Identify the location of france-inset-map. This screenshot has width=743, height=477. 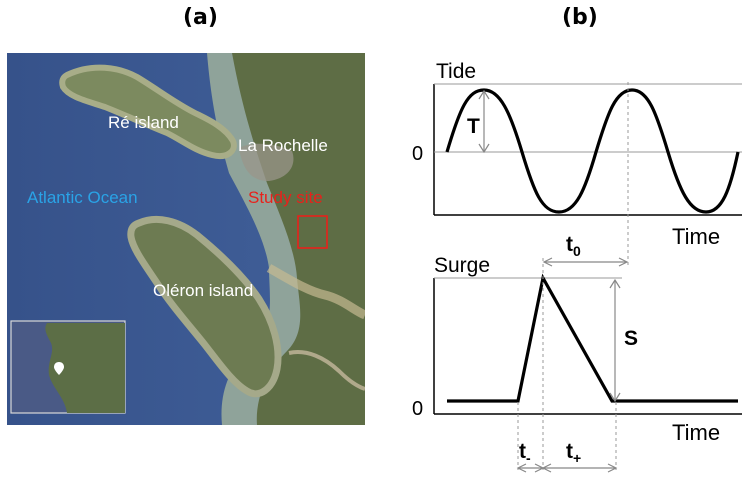
(68, 367).